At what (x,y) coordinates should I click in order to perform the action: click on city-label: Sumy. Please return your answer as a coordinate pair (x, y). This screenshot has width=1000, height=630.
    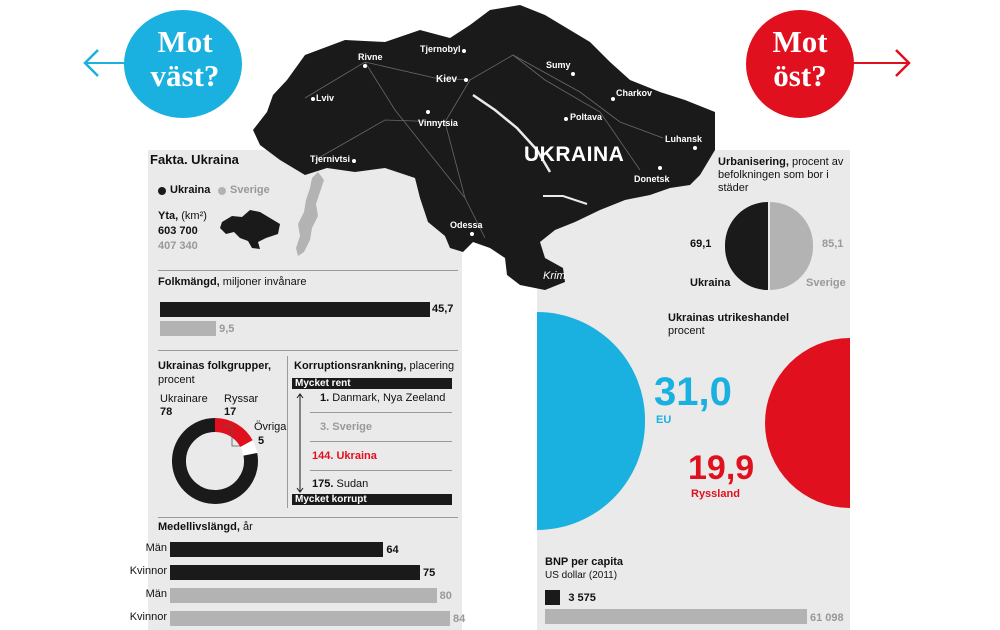
    Looking at the image, I should click on (558, 65).